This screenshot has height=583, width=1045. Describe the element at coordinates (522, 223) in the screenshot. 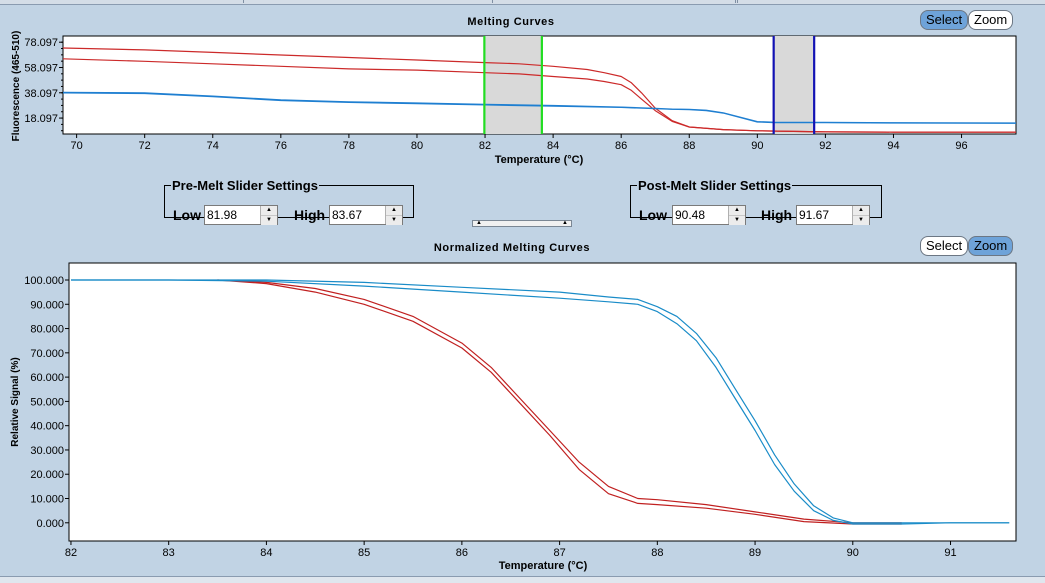

I see `panel-splitter: ▲ ▲` at that location.